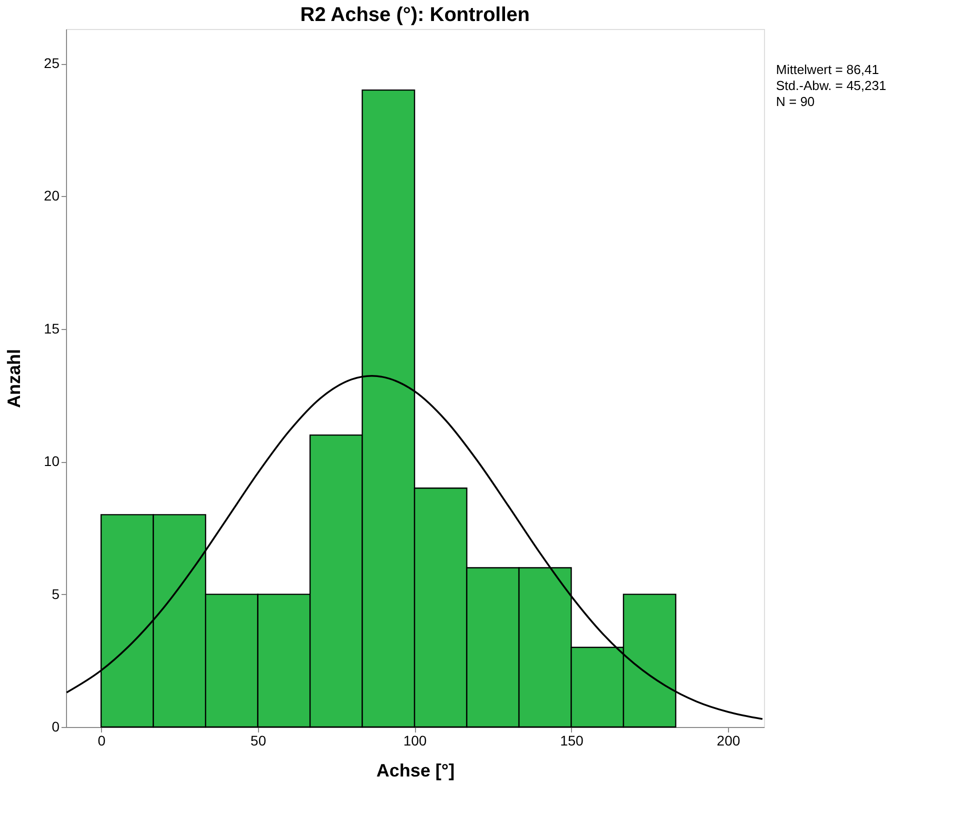 Image resolution: width=958 pixels, height=816 pixels. What do you see at coordinates (52, 328) in the screenshot?
I see `y-tick-label: 15` at bounding box center [52, 328].